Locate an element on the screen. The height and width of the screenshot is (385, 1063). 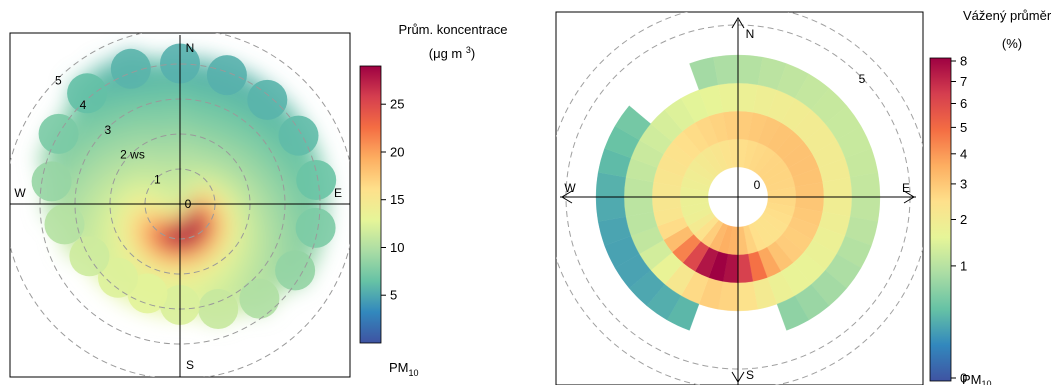
legend-footer-sub: 10 is located at coordinates (987, 382).